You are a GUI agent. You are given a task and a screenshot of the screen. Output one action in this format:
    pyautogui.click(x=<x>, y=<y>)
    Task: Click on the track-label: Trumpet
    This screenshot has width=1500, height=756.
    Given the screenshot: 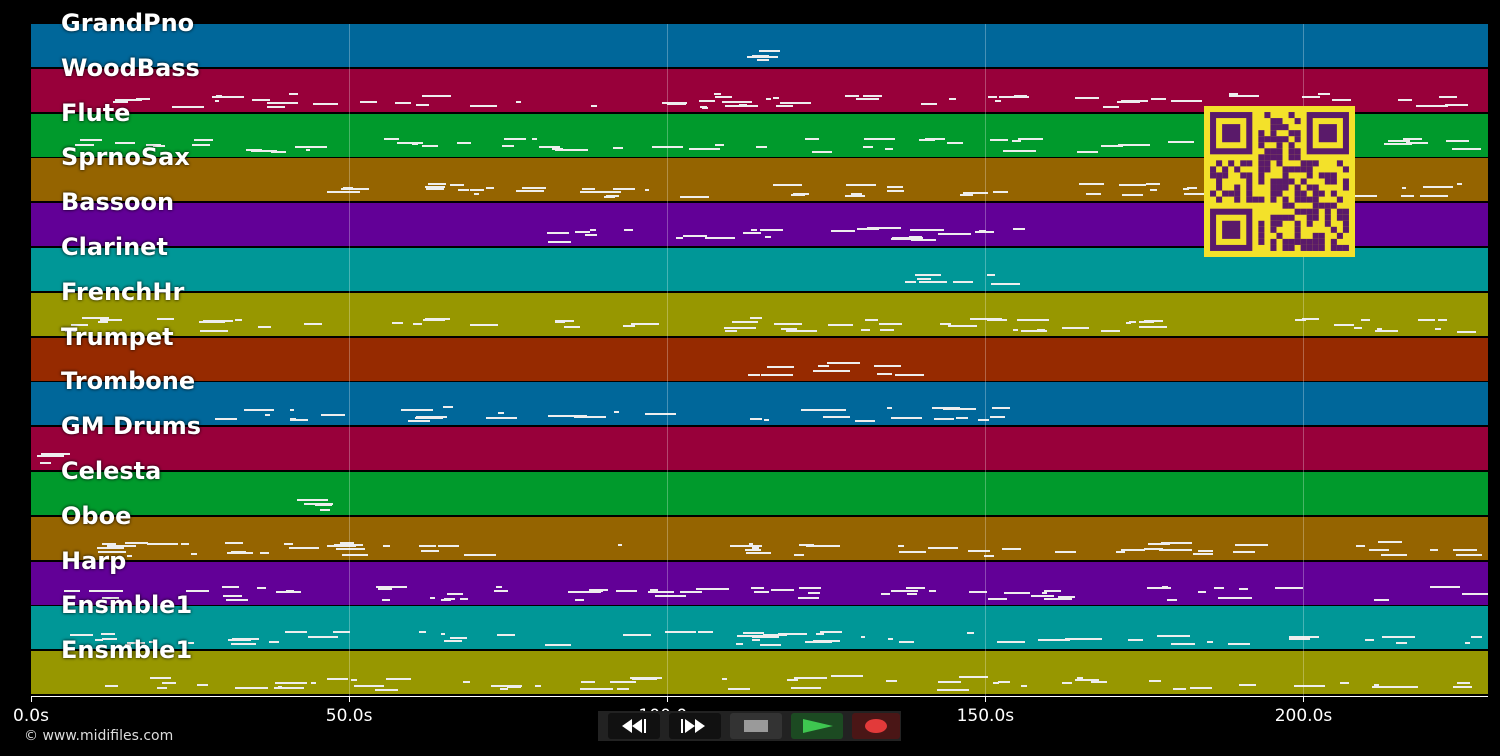 What is the action you would take?
    pyautogui.click(x=117, y=336)
    